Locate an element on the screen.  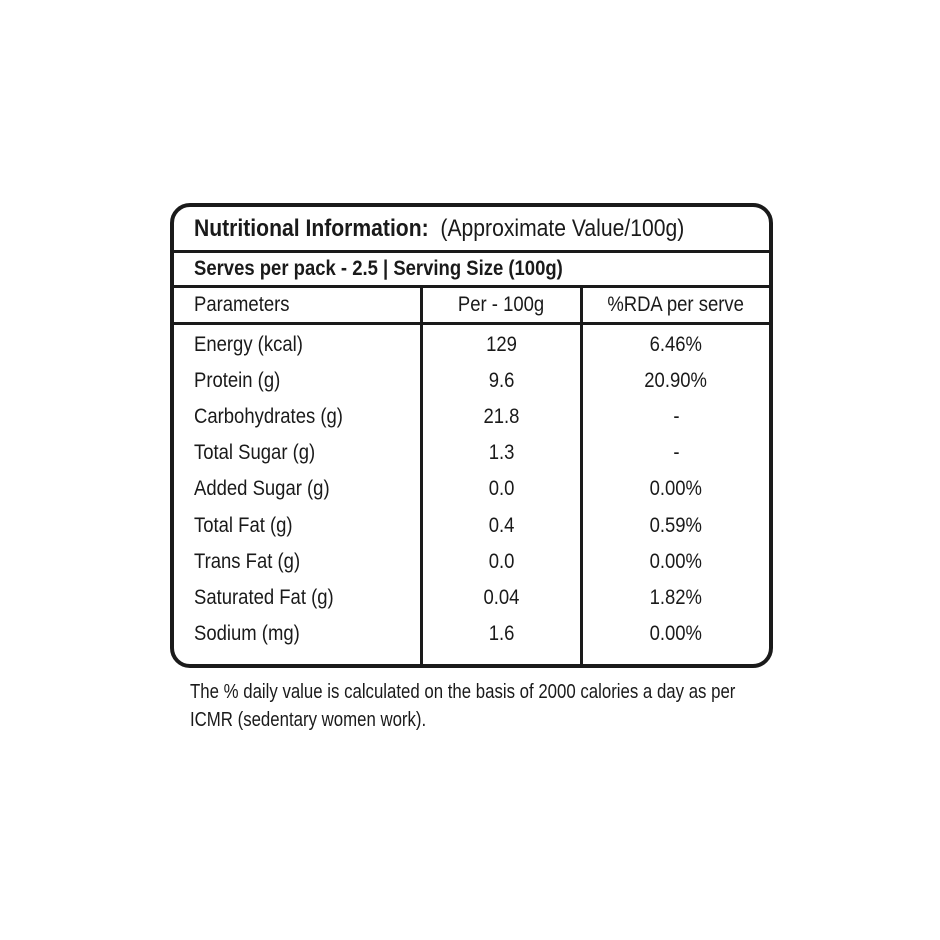
row-parameter: Sodium (mg) is located at coordinates (247, 633).